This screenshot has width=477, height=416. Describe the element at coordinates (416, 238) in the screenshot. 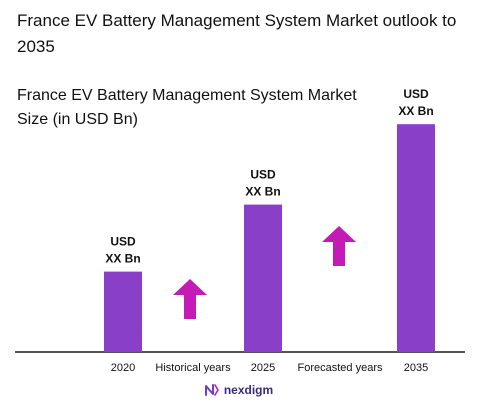

I see `bar-2035` at that location.